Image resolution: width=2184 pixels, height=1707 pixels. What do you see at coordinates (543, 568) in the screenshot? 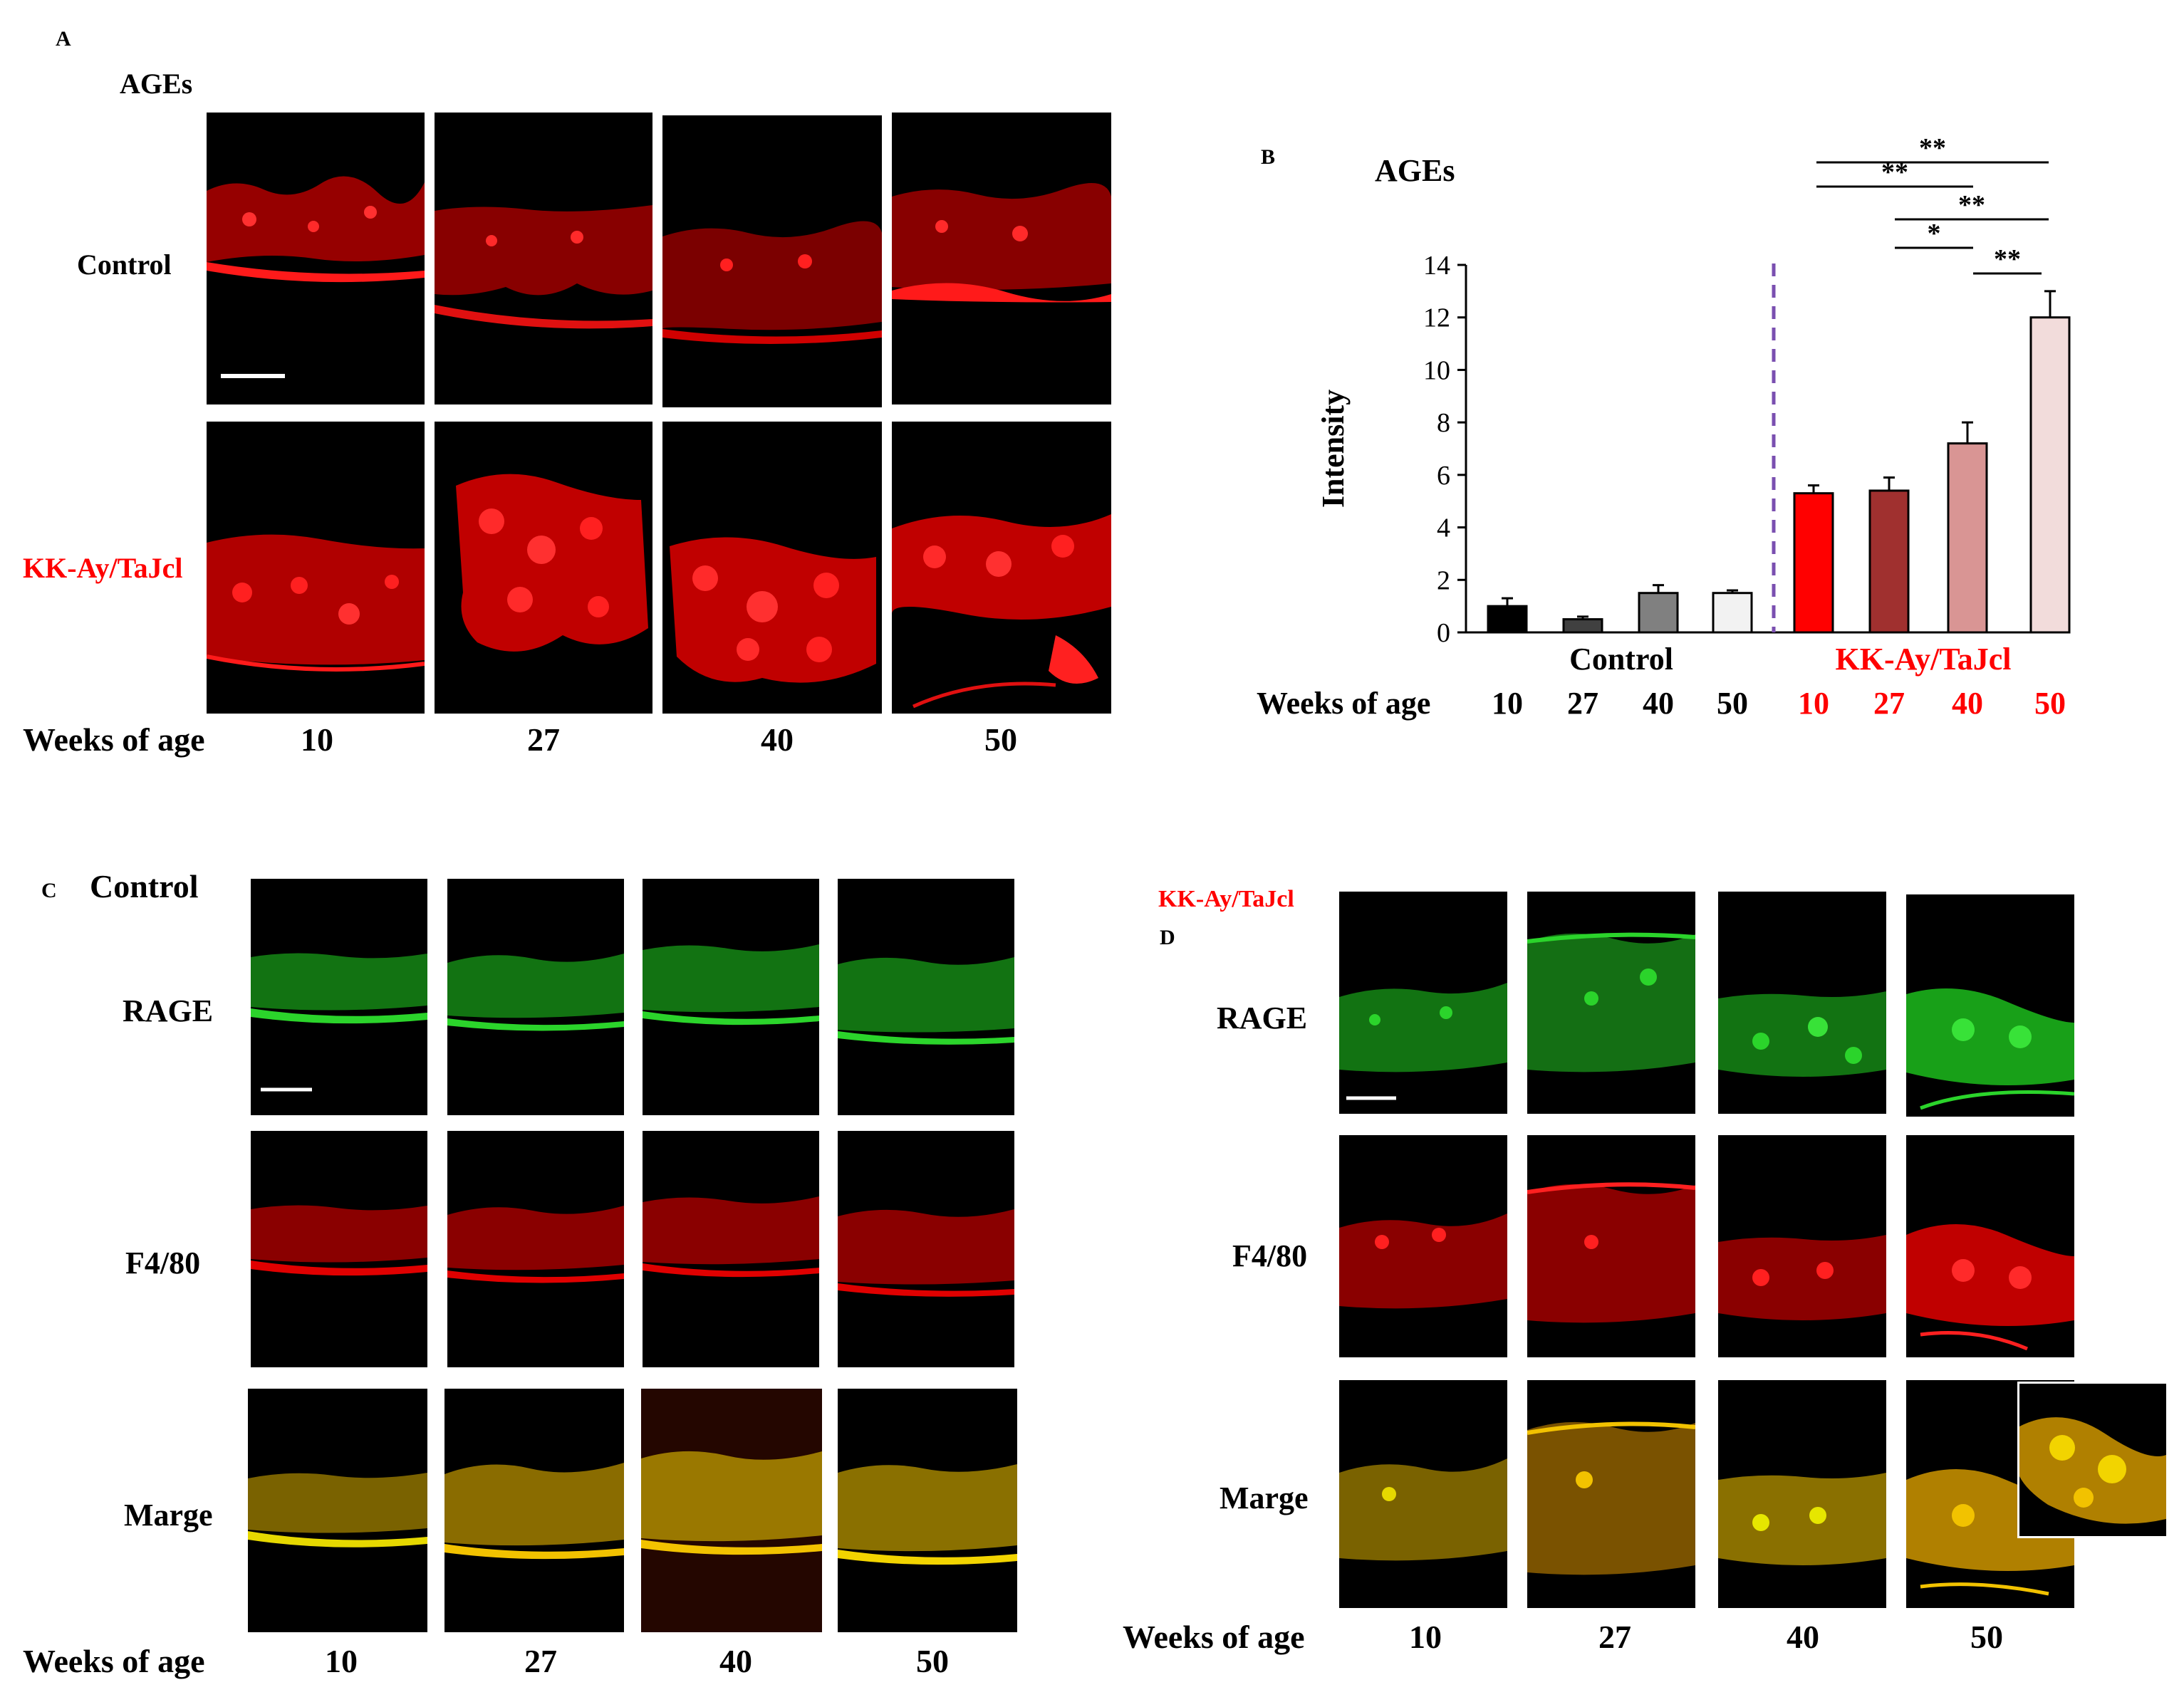
I see `micrograph-ages-kk-27w` at bounding box center [543, 568].